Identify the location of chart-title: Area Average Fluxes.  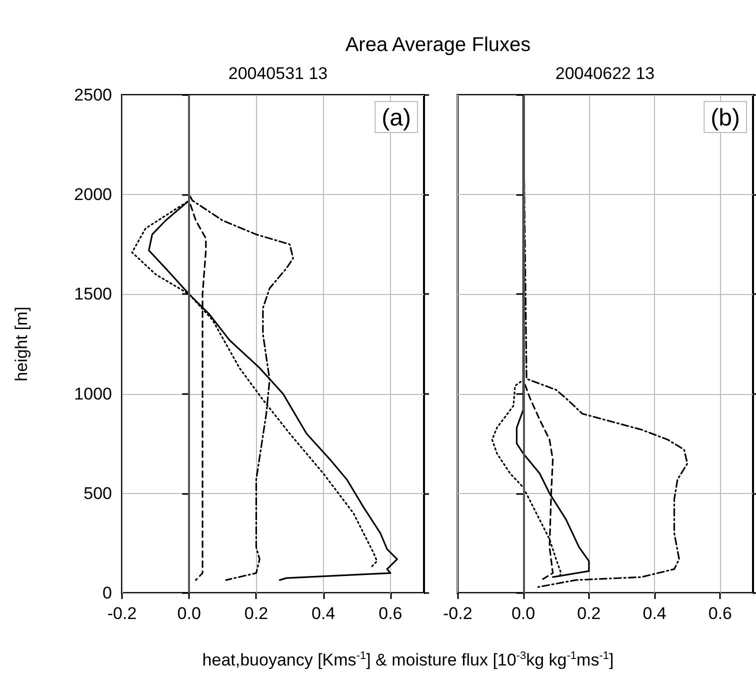
(438, 45).